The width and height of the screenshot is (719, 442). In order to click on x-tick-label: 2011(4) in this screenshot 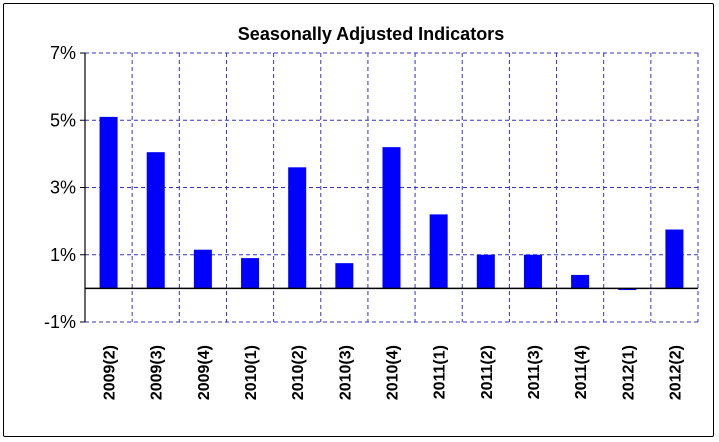, I will do `click(581, 372)`.